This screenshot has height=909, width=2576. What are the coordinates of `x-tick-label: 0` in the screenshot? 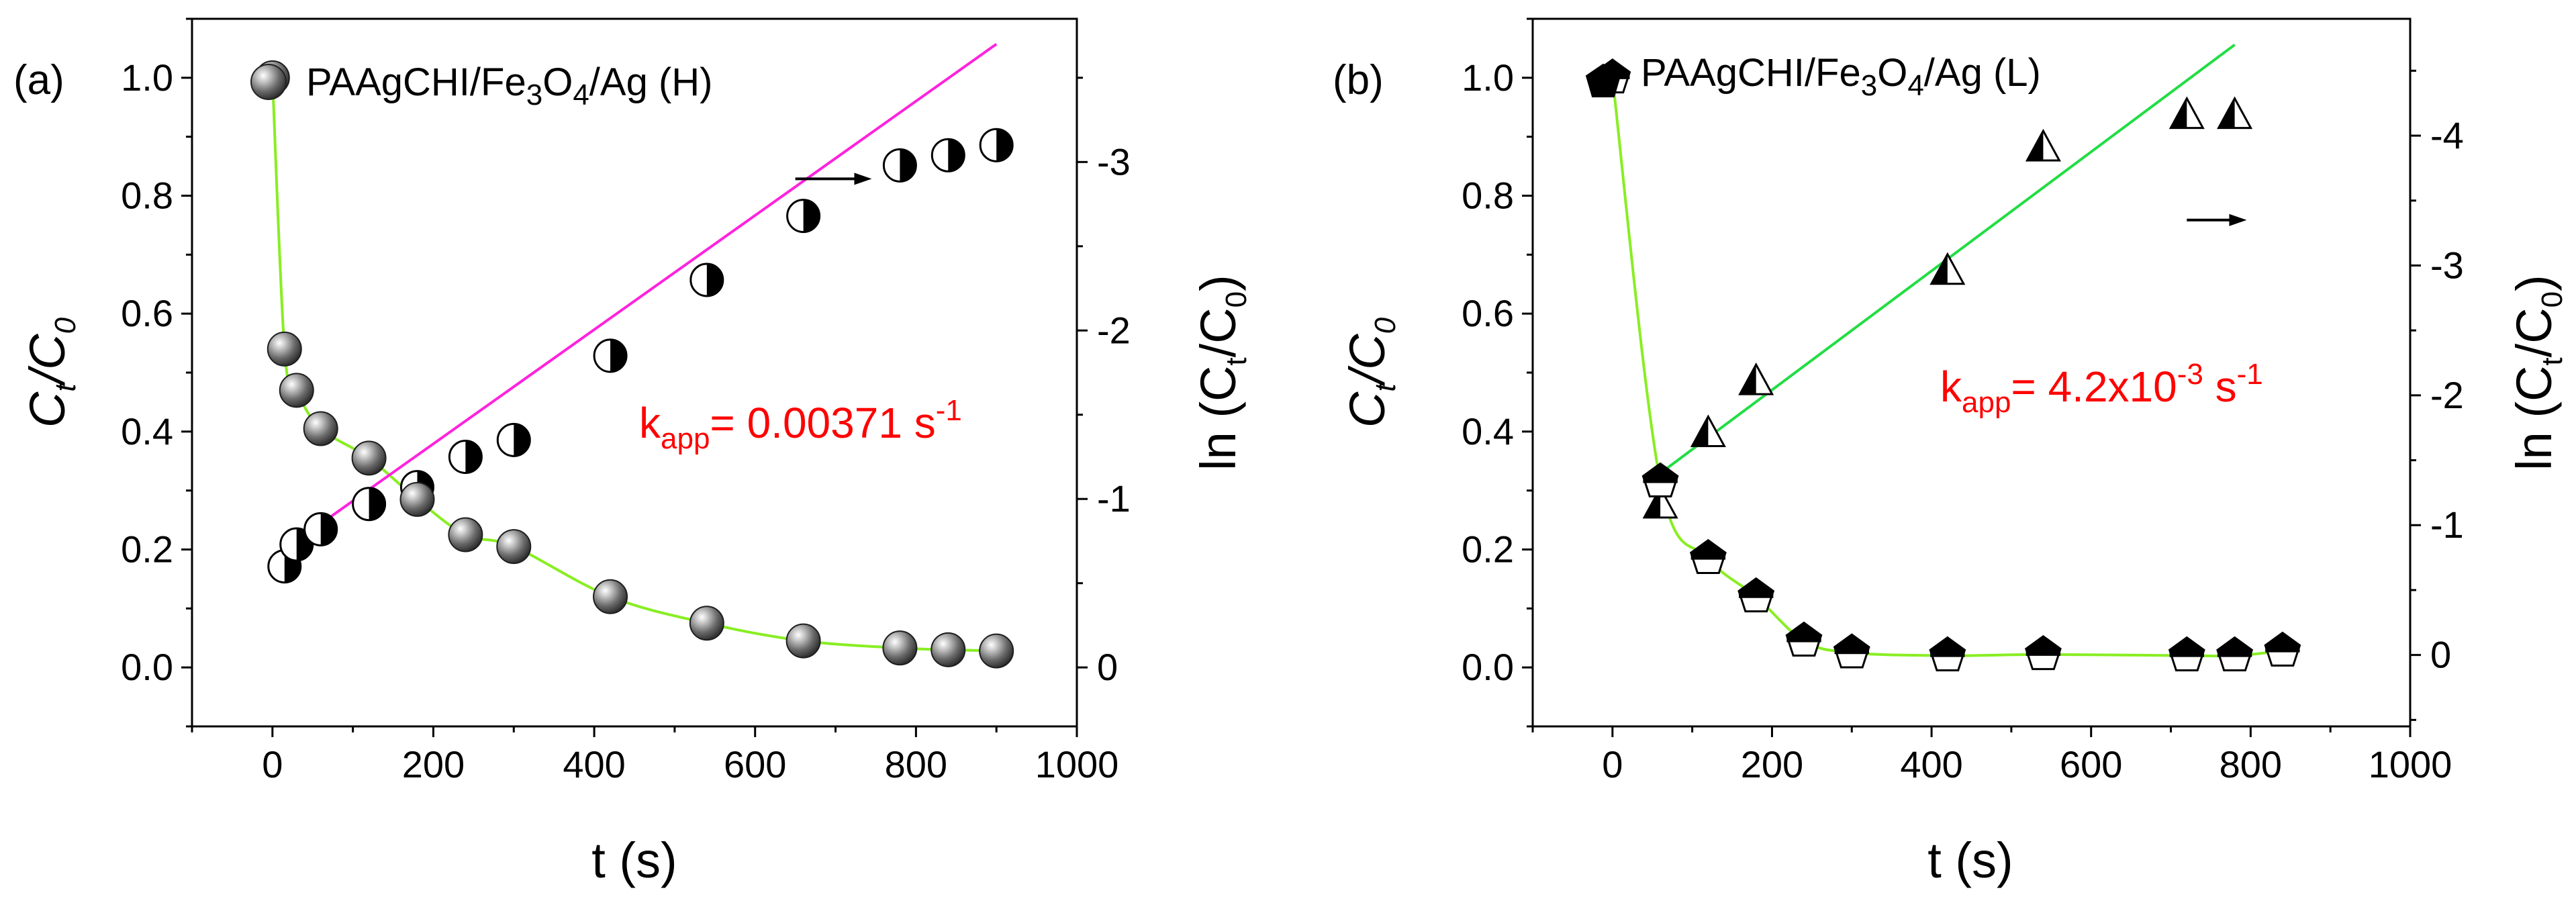 It's located at (272, 764).